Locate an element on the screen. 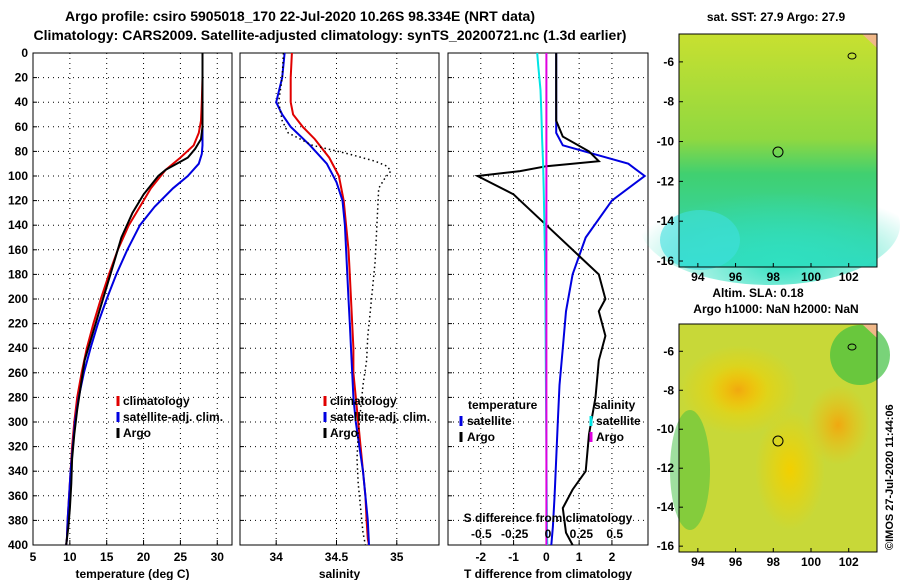 This screenshot has width=900, height=580. sla-island is located at coordinates (852, 347).